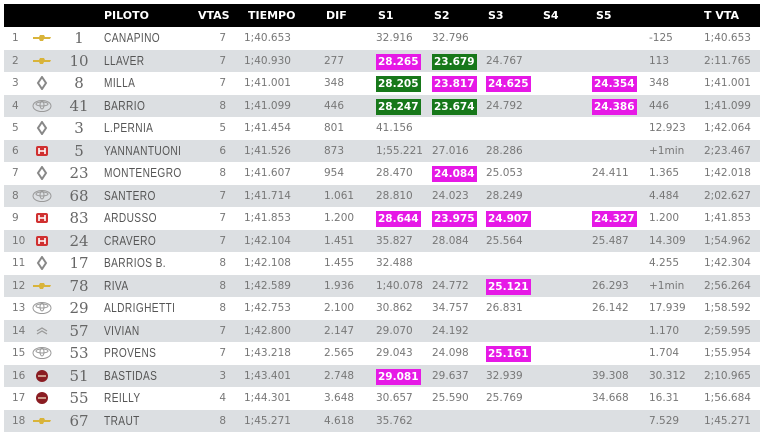  I want to click on last-lap-gap: 4.484, so click(664, 195).